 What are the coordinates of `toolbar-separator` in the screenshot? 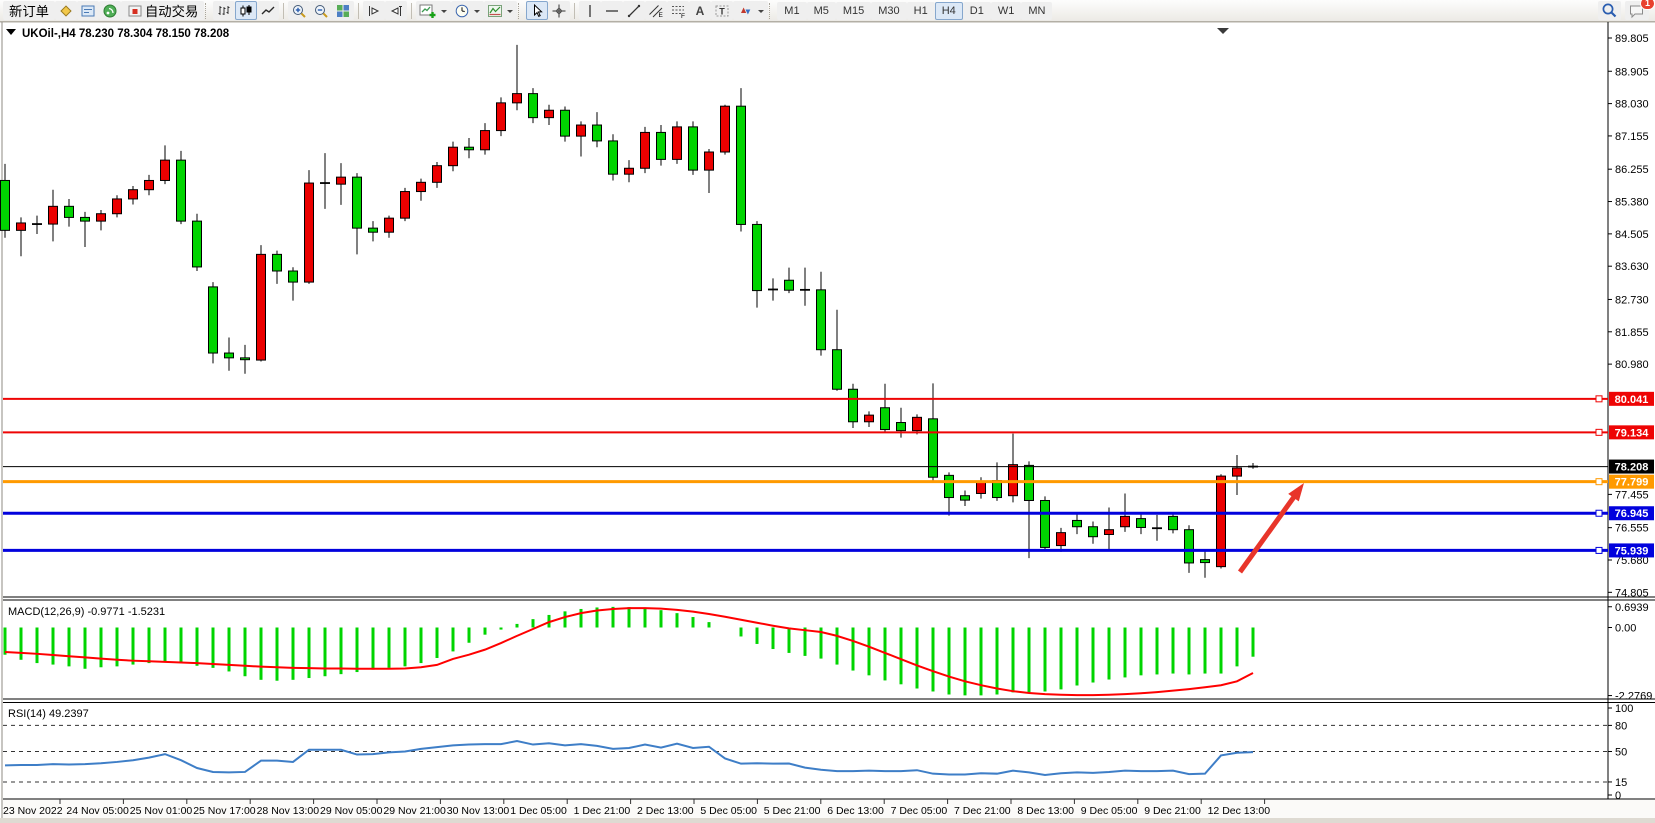 It's located at (284, 10).